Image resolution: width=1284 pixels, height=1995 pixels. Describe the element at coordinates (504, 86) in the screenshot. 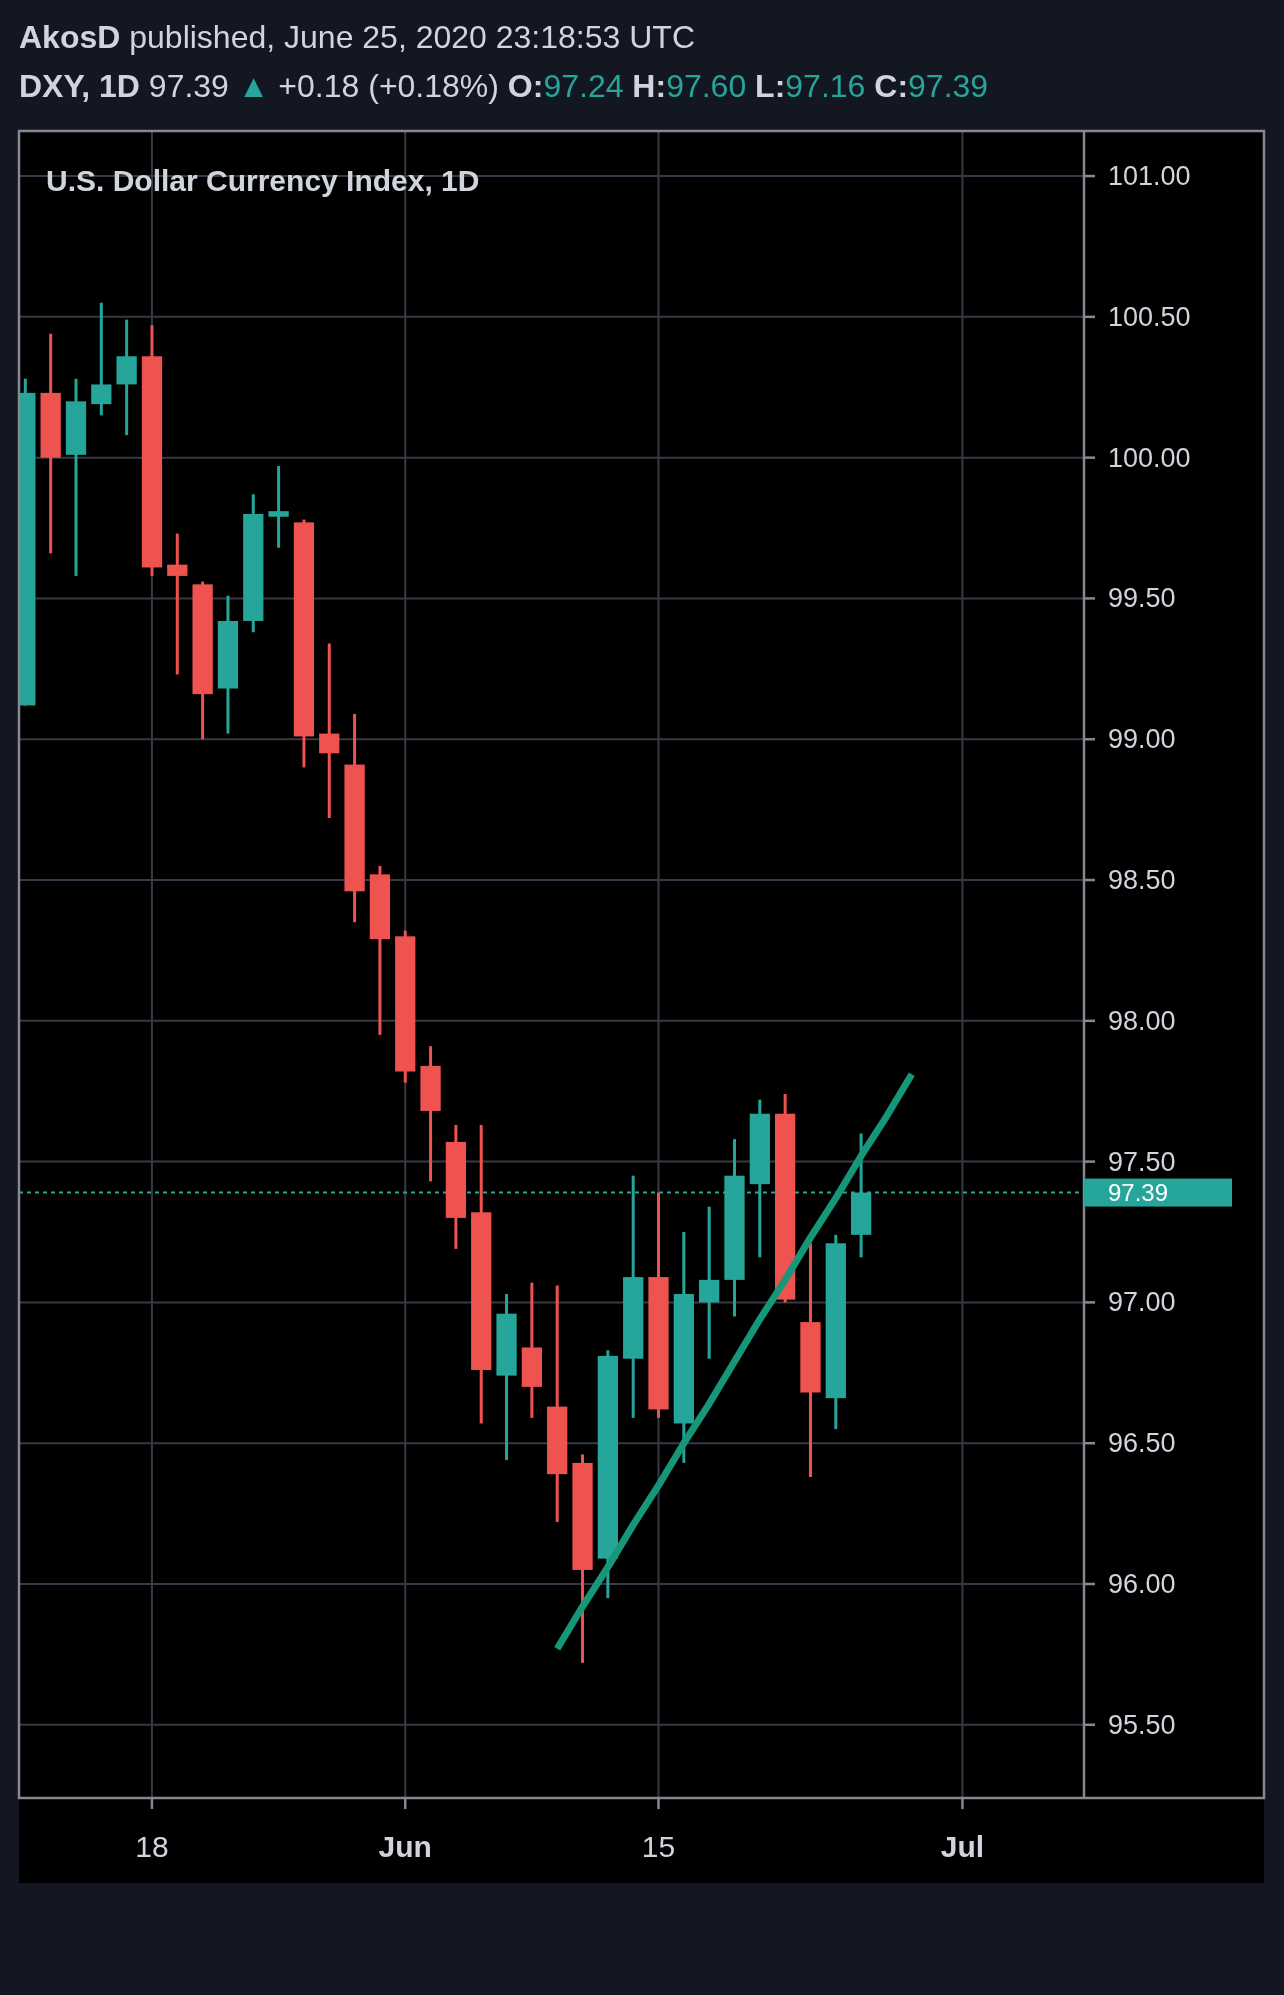

I see `text: DXY, 1D 97.39 ▲ +0.18 (+0.18%) O:97.24 H:97.60 L:97.16 C:97.39` at that location.